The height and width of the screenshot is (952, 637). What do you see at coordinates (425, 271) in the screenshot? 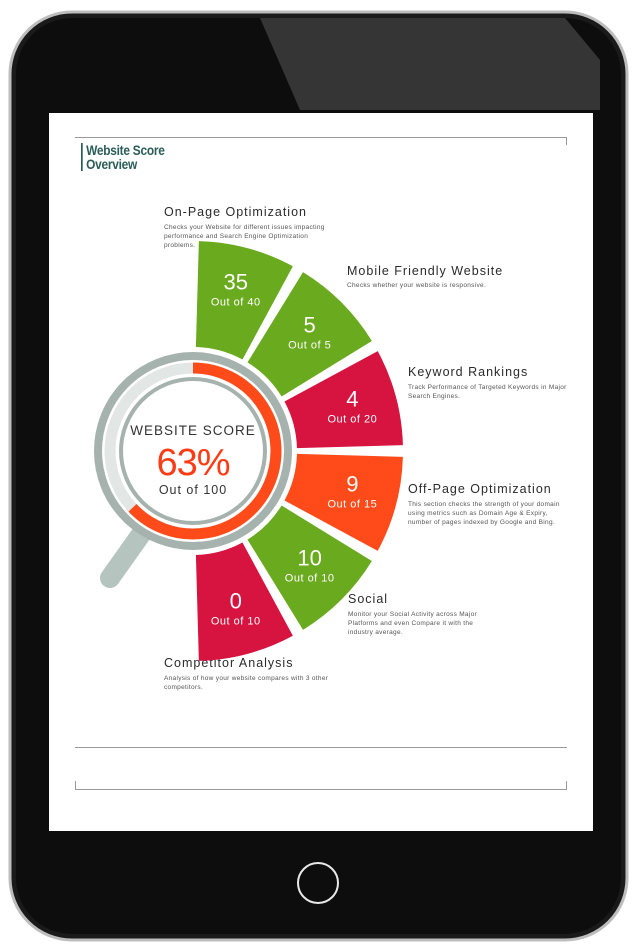
I see `mobile-title: Mobile Friendly Website` at bounding box center [425, 271].